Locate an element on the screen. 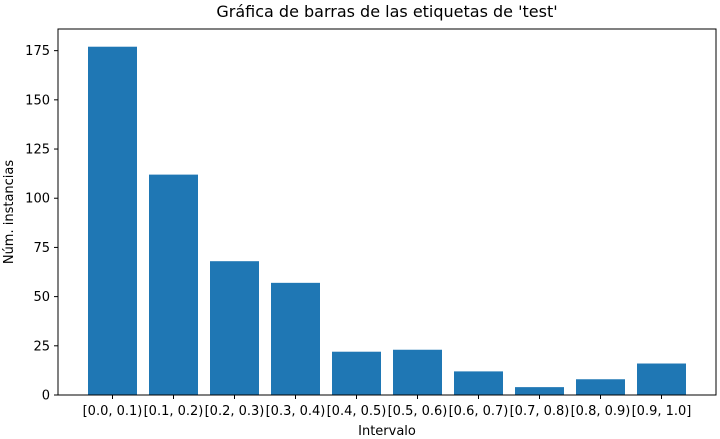 The height and width of the screenshot is (439, 720). y-tick-label: 75 is located at coordinates (41, 248).